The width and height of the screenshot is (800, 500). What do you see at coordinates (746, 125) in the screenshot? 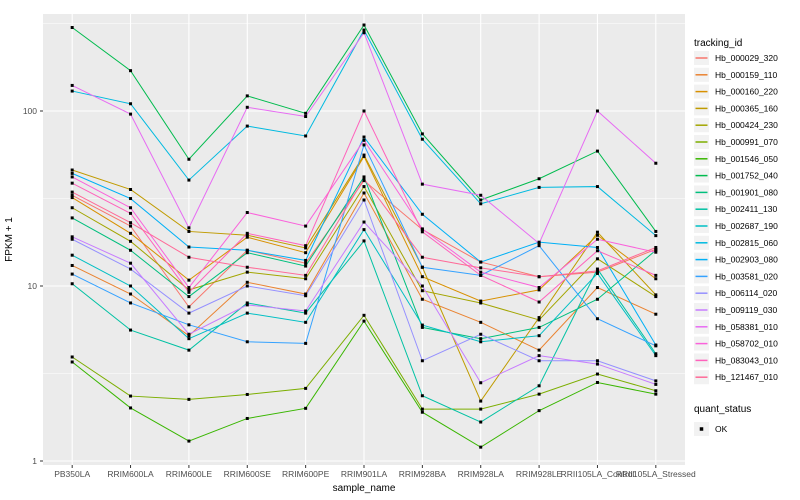
I see `legend-label: Hb_000424_230` at bounding box center [746, 125].